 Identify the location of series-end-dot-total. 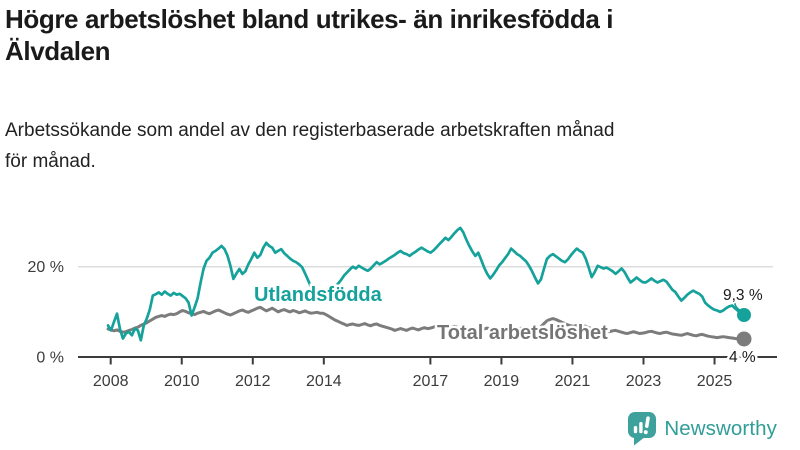
(744, 339).